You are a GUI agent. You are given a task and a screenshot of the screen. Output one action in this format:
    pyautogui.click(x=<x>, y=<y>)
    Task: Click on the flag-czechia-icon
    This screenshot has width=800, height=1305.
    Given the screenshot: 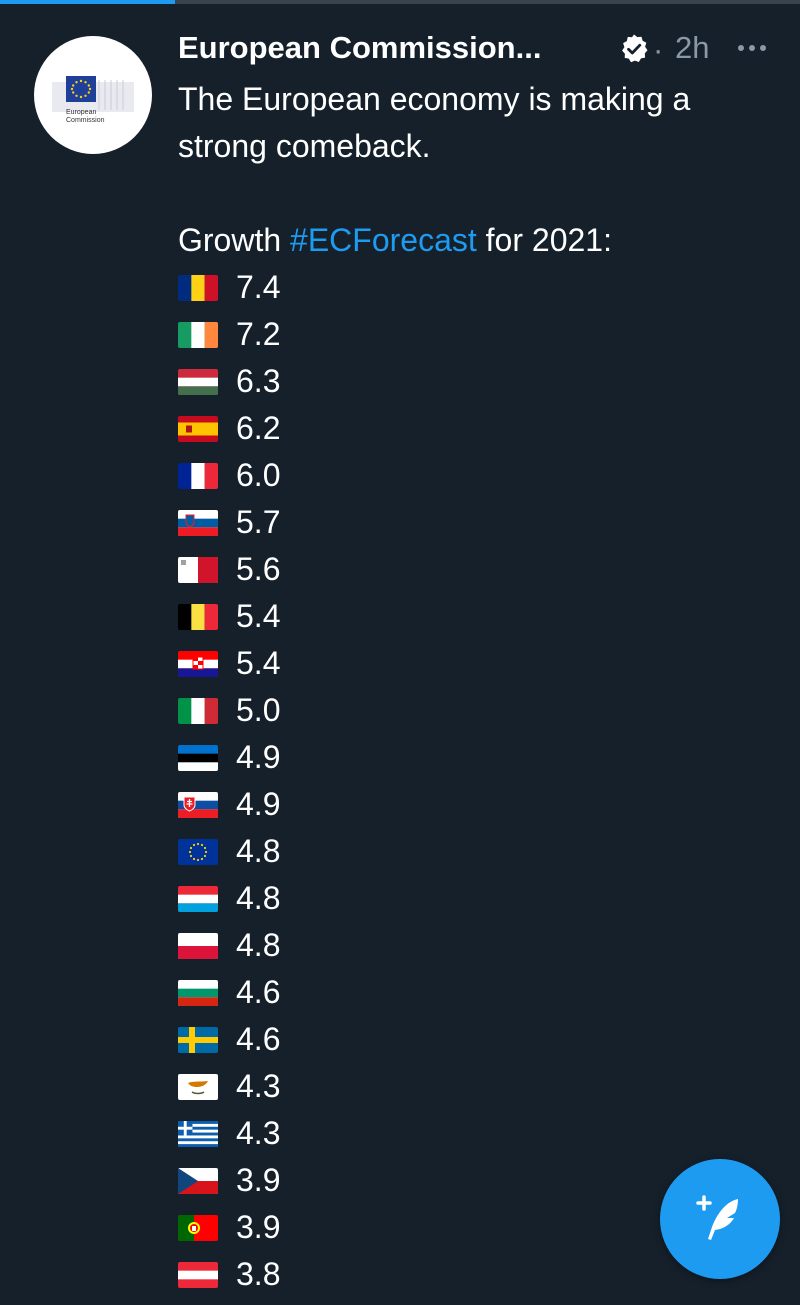 What is the action you would take?
    pyautogui.click(x=198, y=1180)
    